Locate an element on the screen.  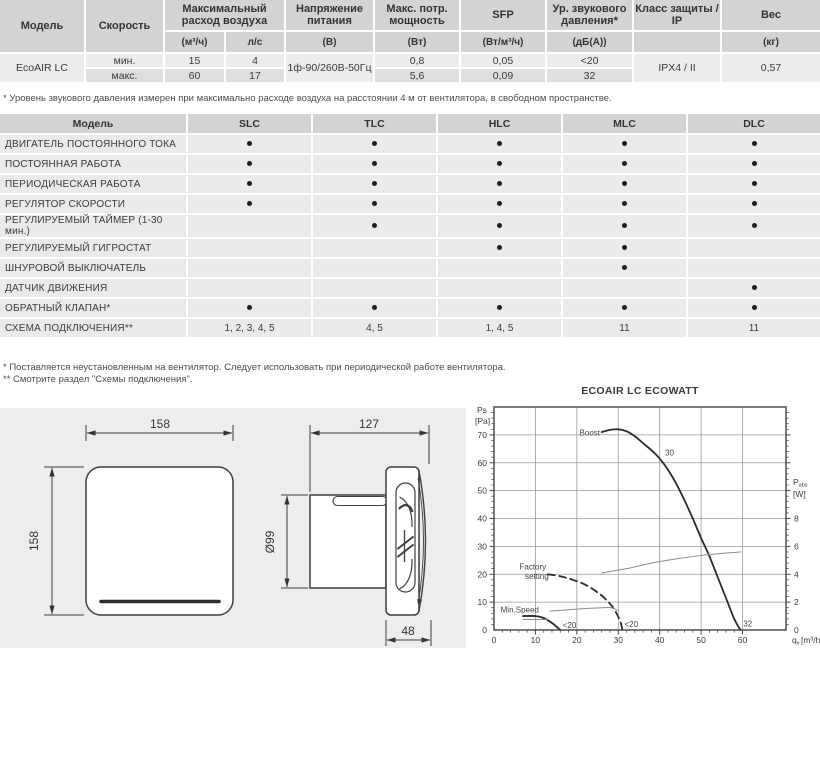
feature-label: ДВИГАТЕЛЬ ПОСТОЯННОГО ТОКА is located at coordinates (93, 144).